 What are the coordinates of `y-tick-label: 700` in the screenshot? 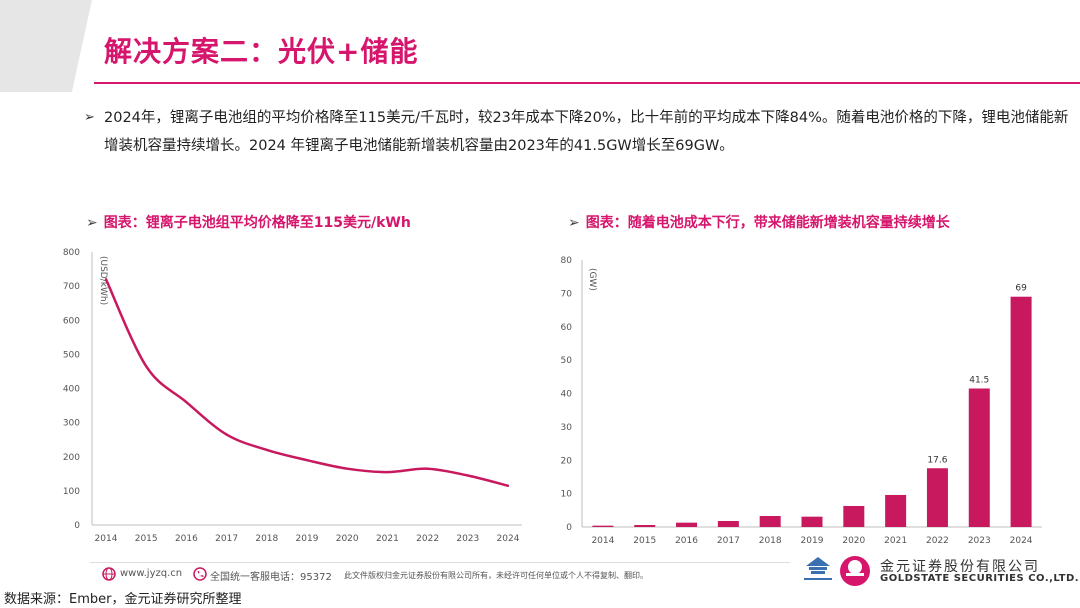 It's located at (71, 287).